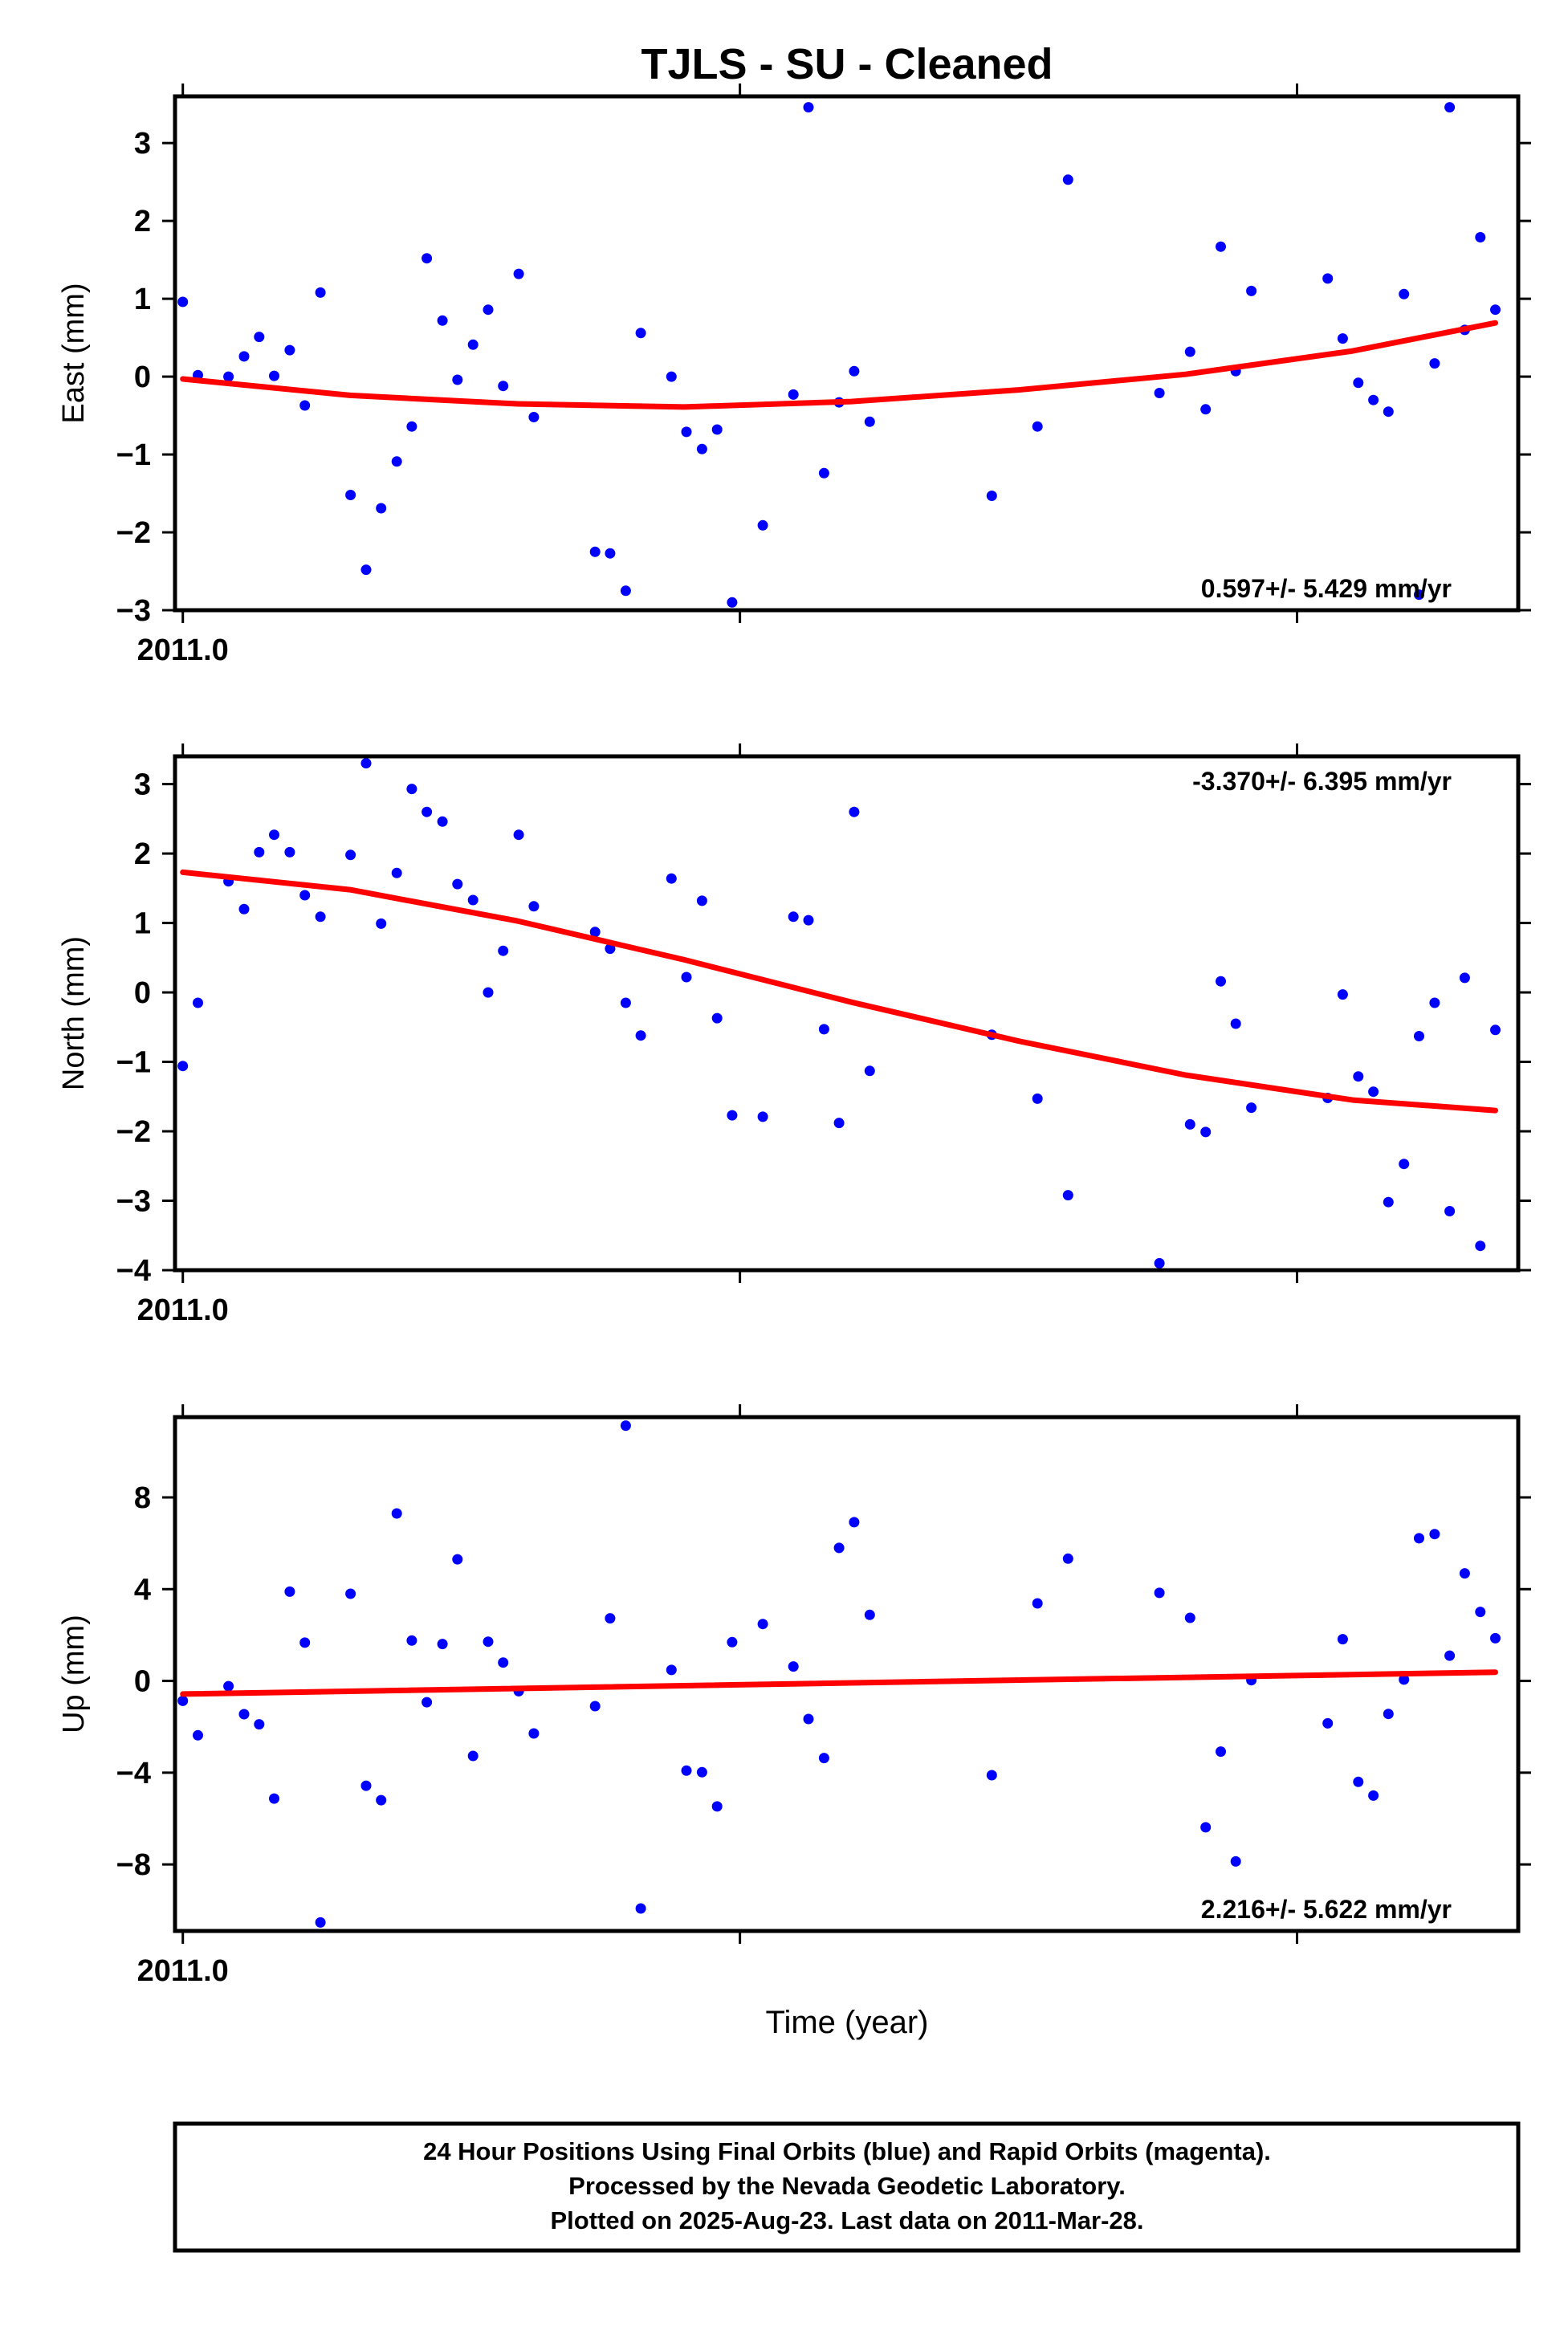 The image size is (1568, 2330). I want to click on north-ytick-label: −2, so click(133, 1132).